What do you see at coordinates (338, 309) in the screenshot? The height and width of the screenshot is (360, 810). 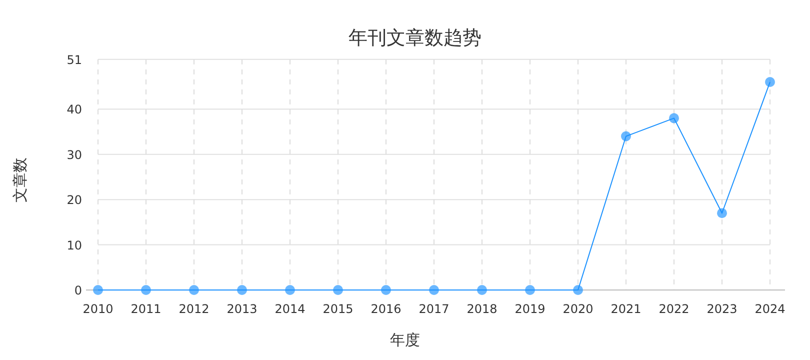 I see `x-tick-label: 2015` at bounding box center [338, 309].